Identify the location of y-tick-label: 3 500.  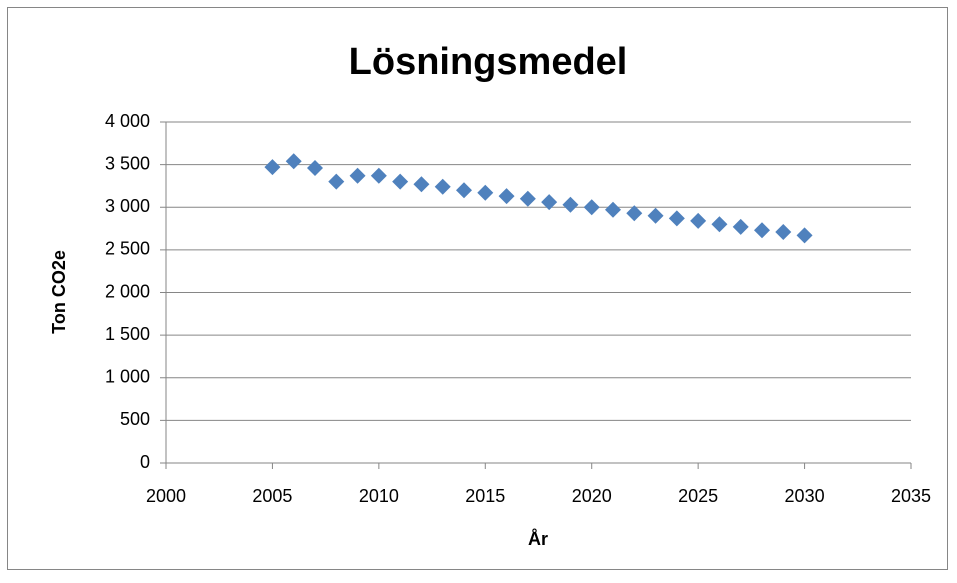
(127, 163).